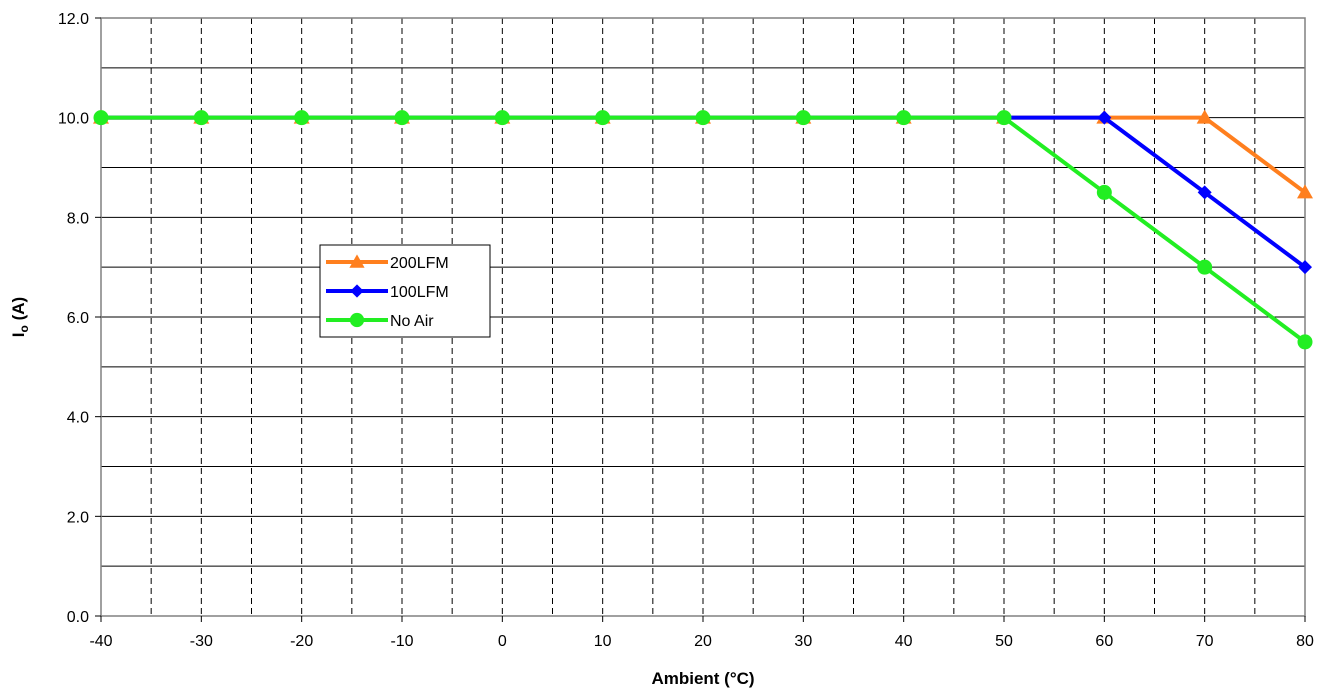 The height and width of the screenshot is (692, 1328). Describe the element at coordinates (301, 641) in the screenshot. I see `x-tick-label: -20` at that location.